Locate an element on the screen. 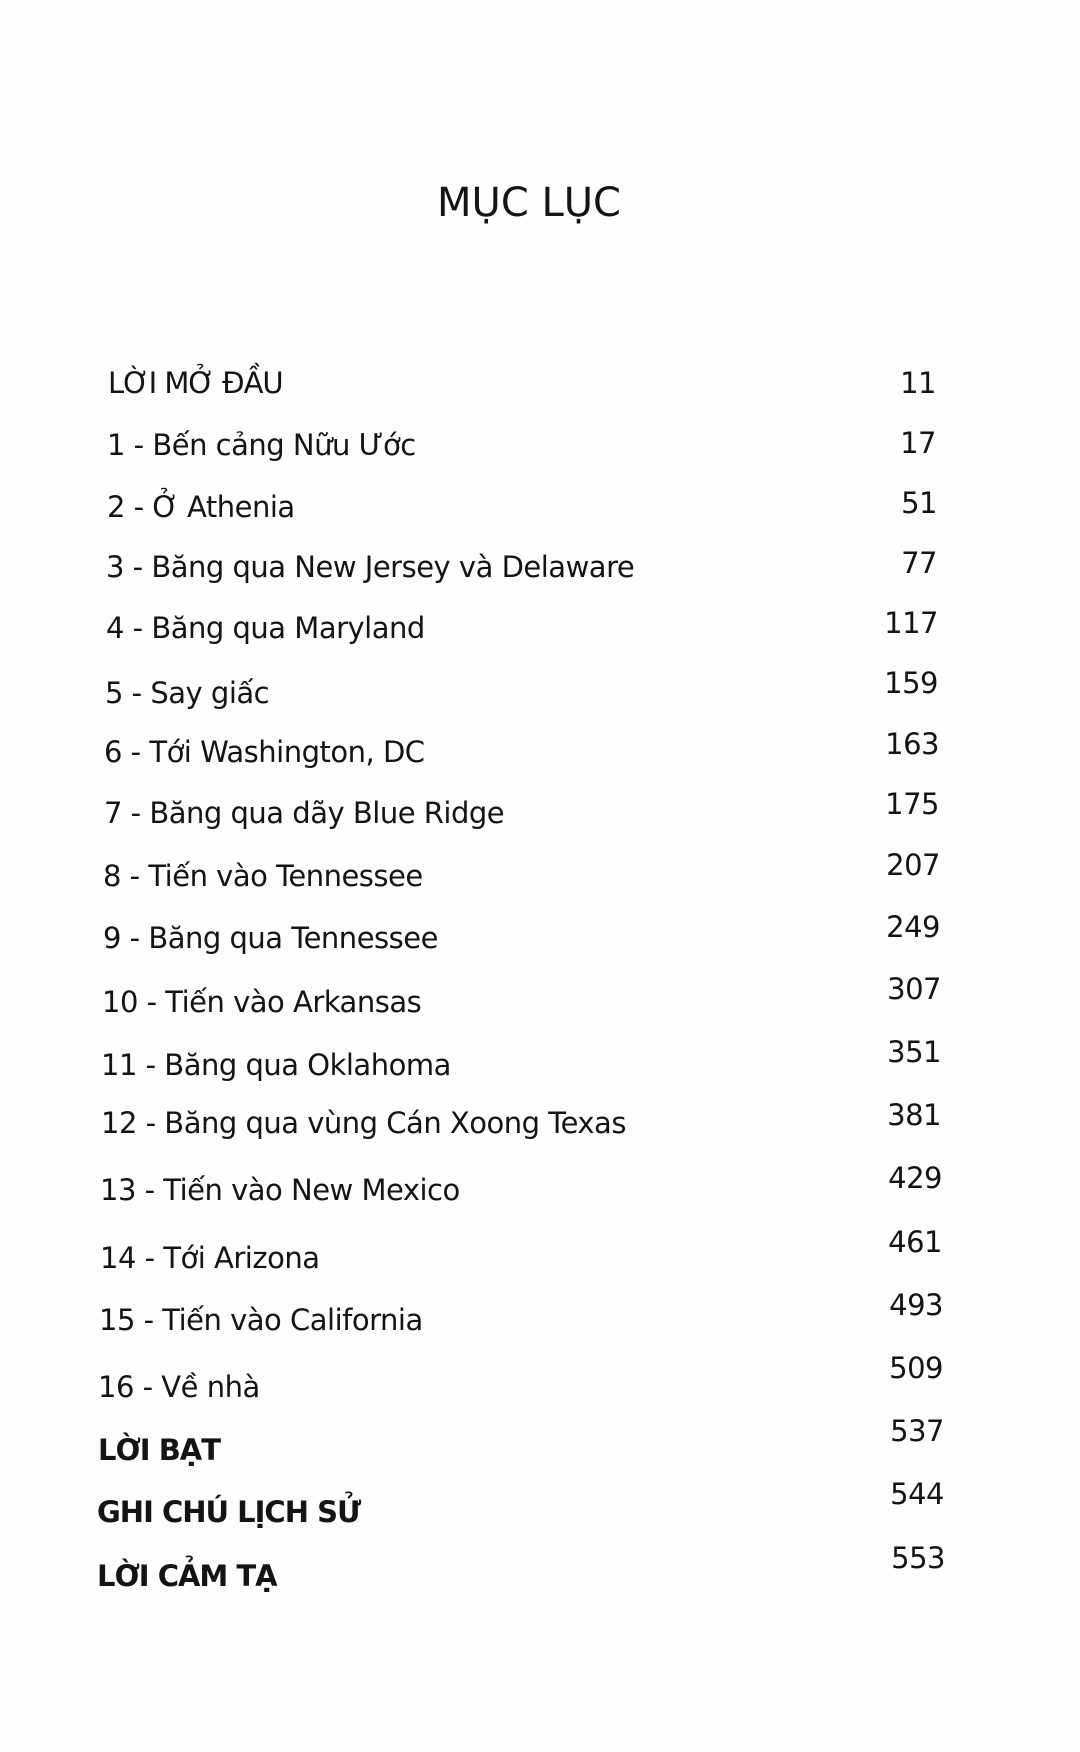 The image size is (1080, 1752). toc-entry-title: 9 - Băng qua Tennessee is located at coordinates (270, 938).